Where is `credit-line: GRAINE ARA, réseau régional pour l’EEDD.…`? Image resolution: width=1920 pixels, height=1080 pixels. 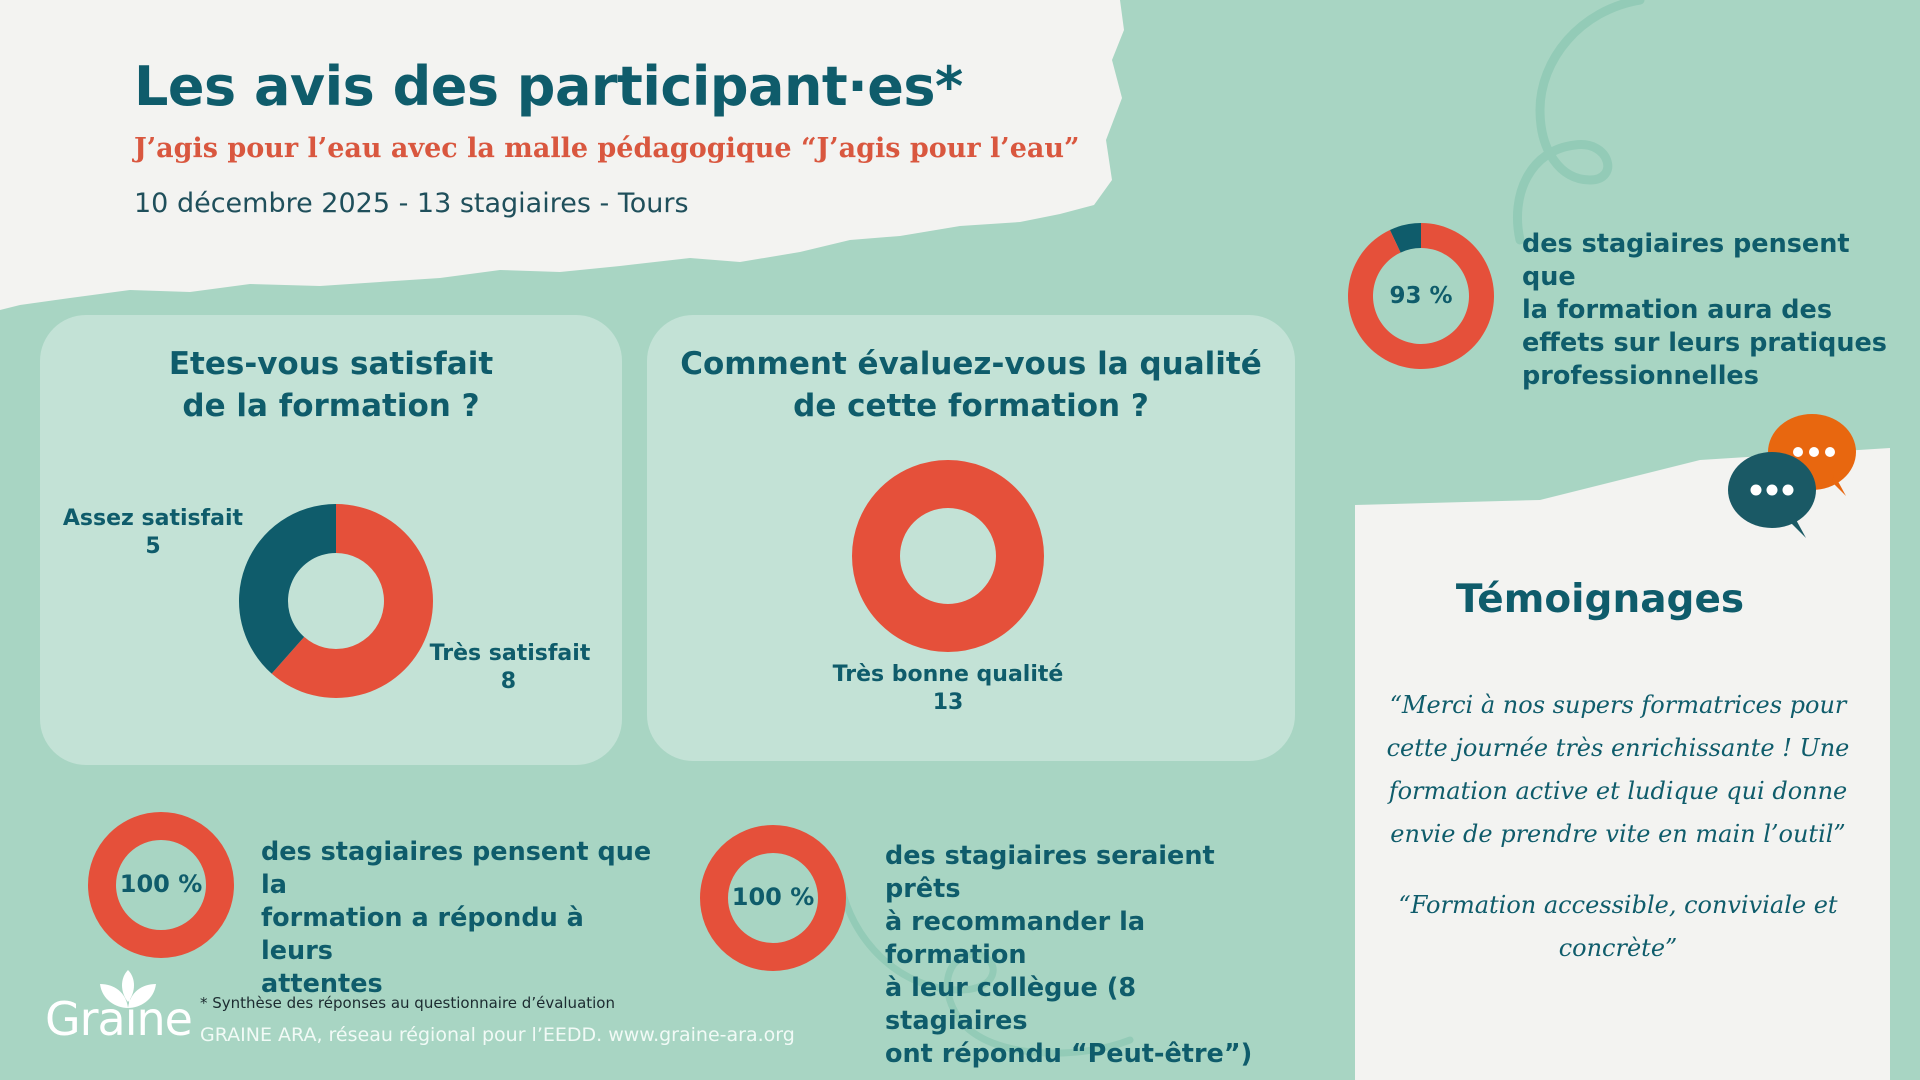
credit-line: GRAINE ARA, réseau régional pour l’EEDD.… is located at coordinates (497, 1035).